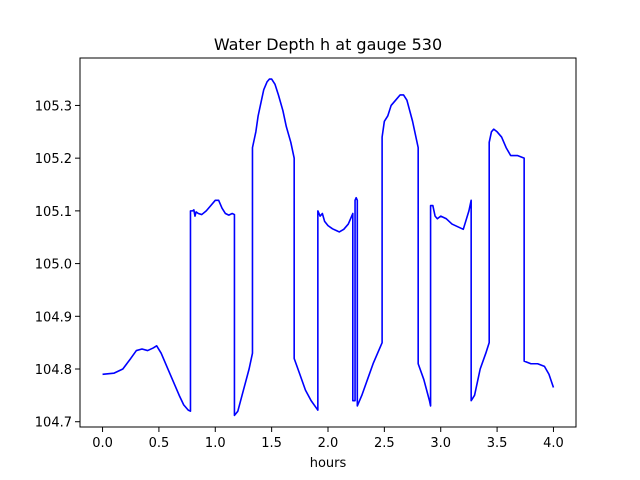 The height and width of the screenshot is (480, 640). Describe the element at coordinates (271, 443) in the screenshot. I see `x-tick-label: 1.5` at that location.